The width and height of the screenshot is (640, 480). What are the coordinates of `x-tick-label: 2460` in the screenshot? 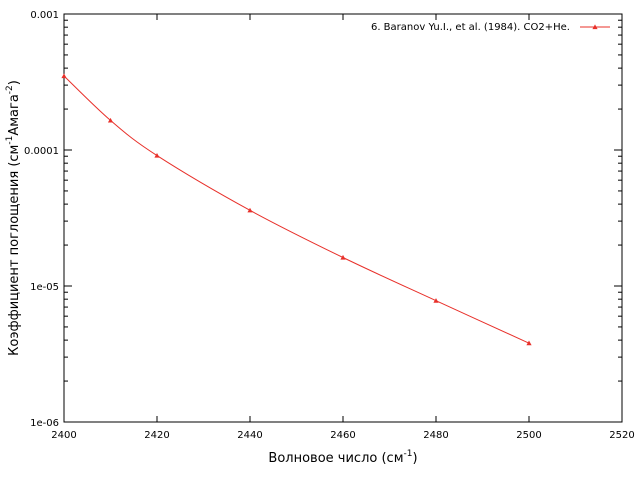 It's located at (342, 435).